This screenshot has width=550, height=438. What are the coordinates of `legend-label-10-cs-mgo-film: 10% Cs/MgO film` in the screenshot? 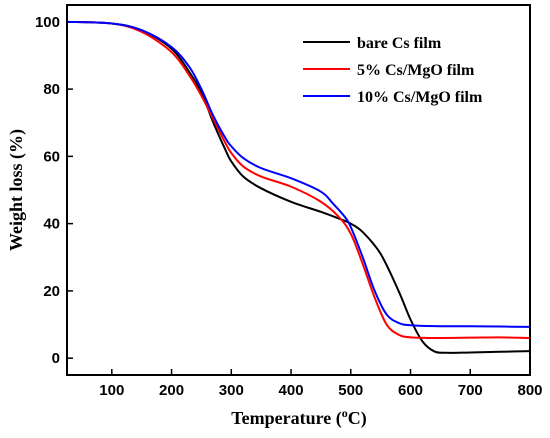 It's located at (420, 97).